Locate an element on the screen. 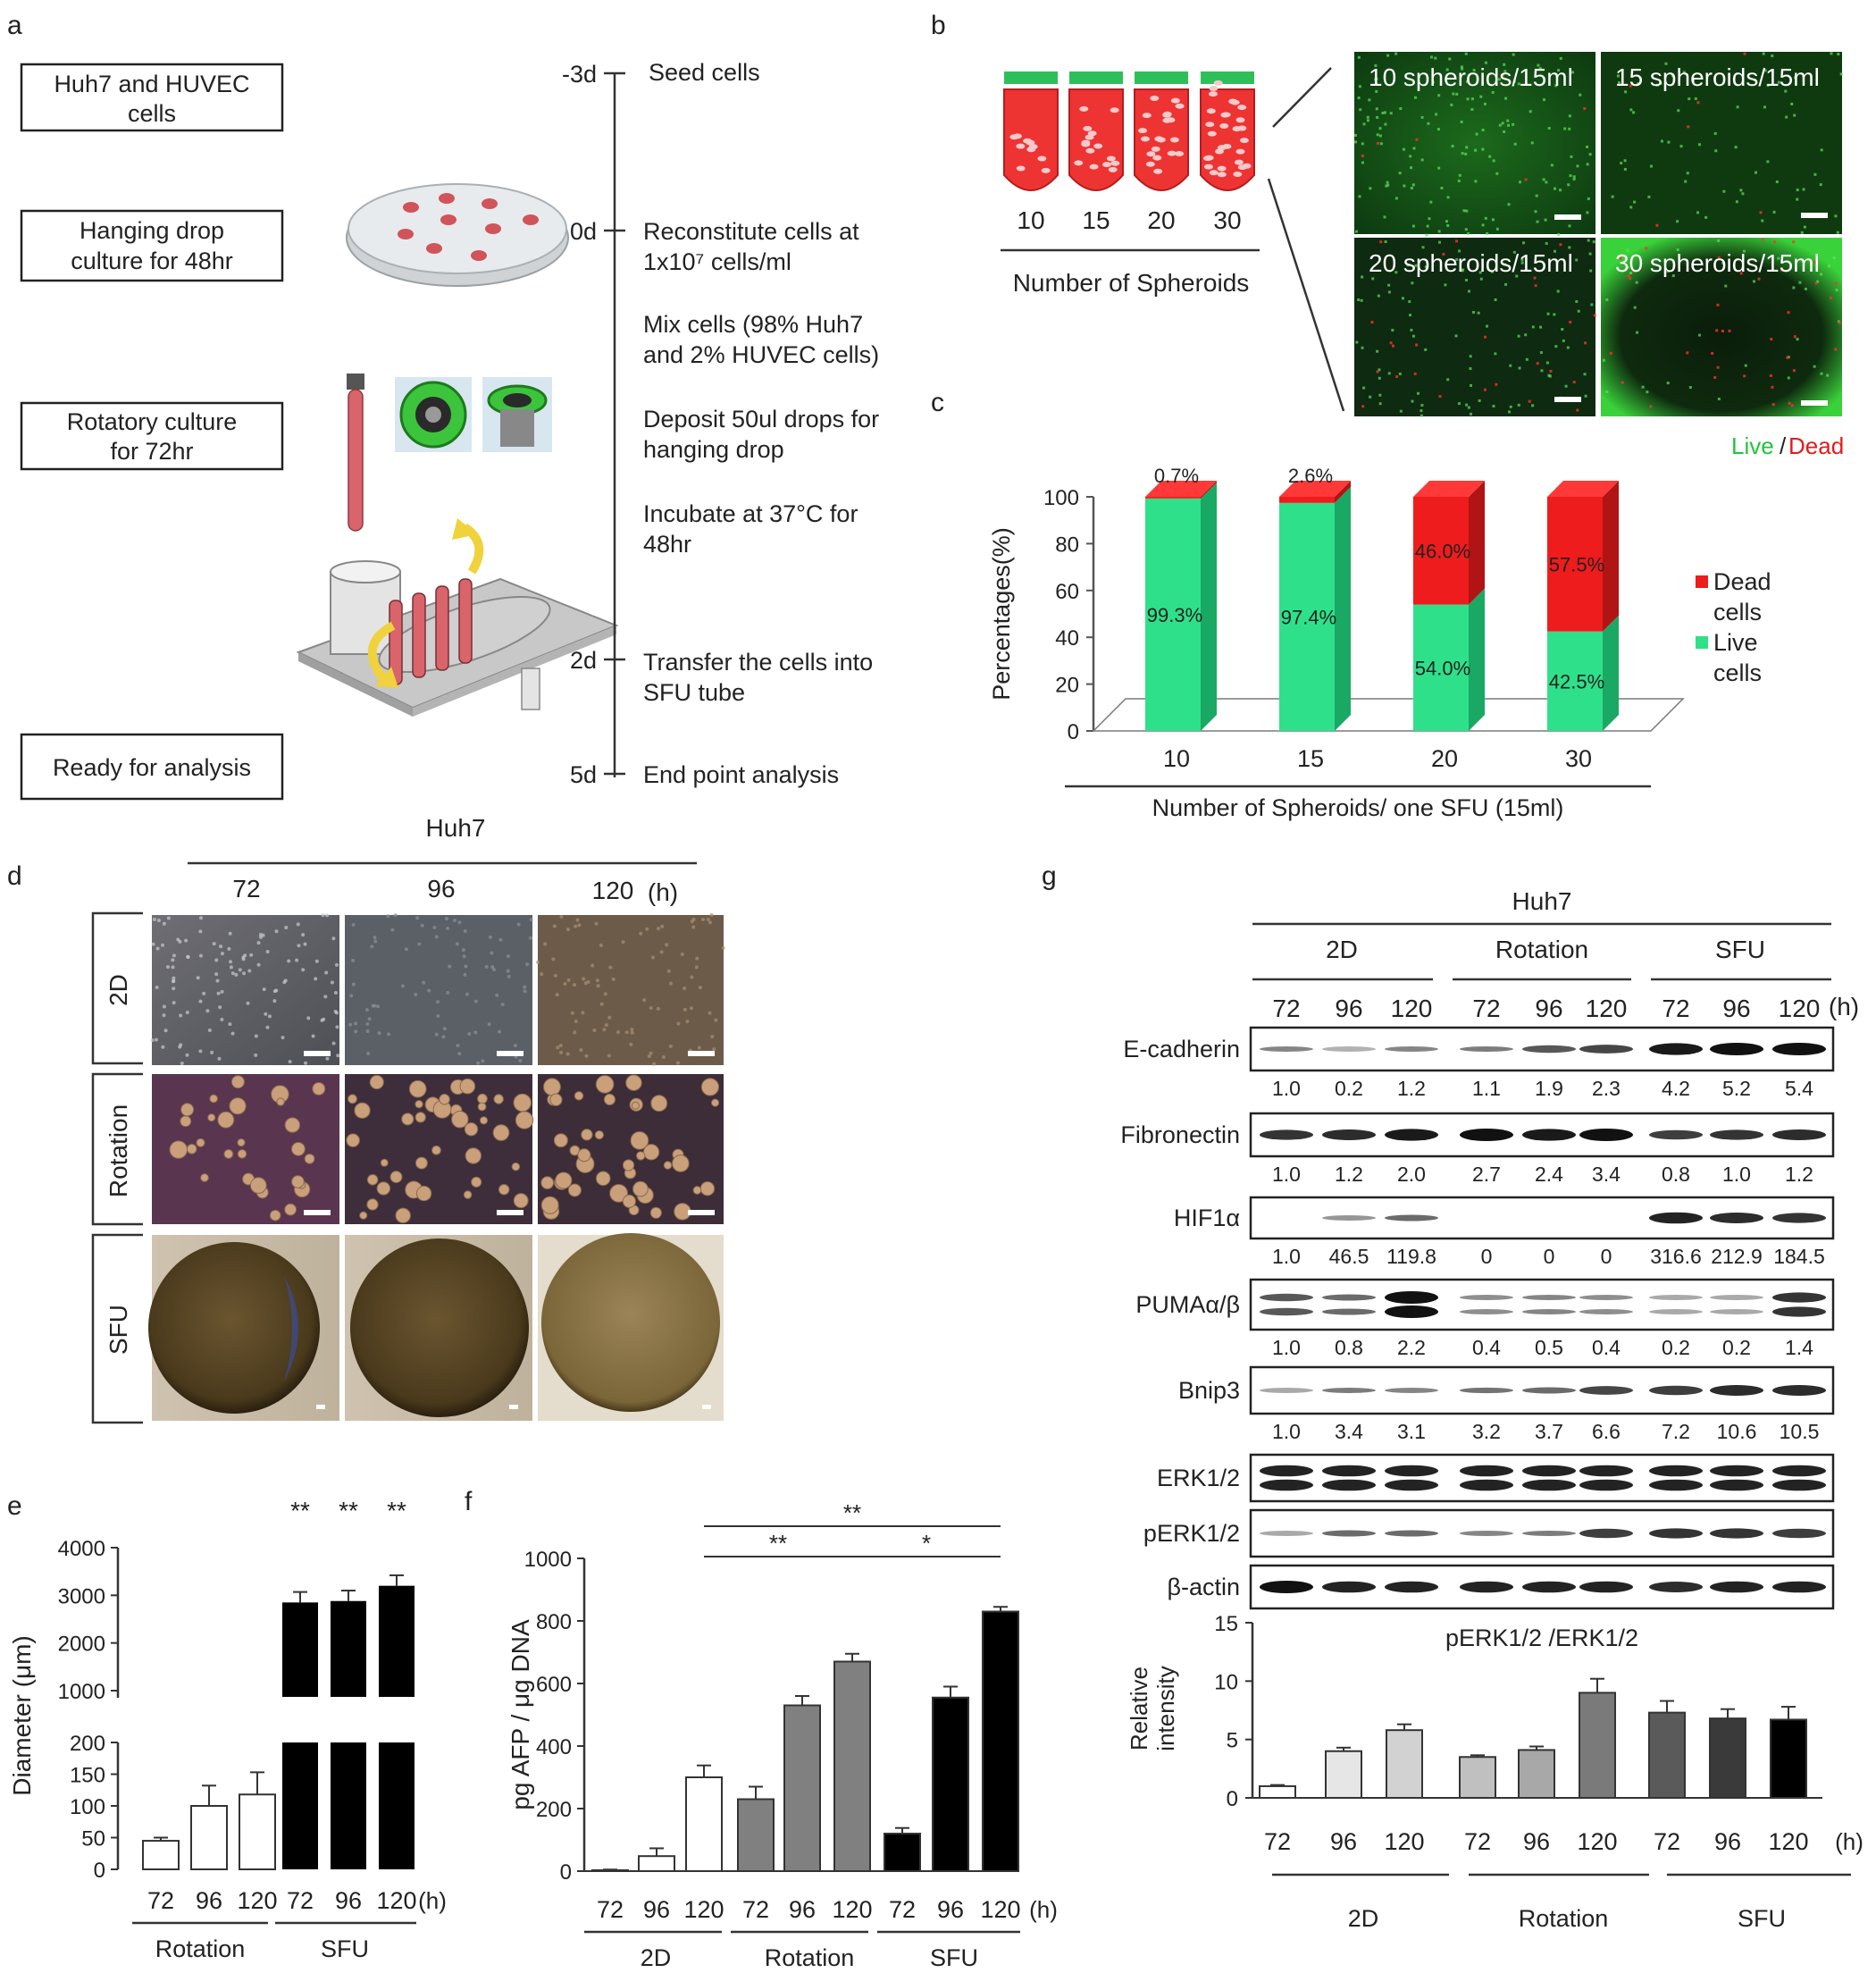 This screenshot has height=1973, width=1876. x-group-label: SFU is located at coordinates (345, 1949).